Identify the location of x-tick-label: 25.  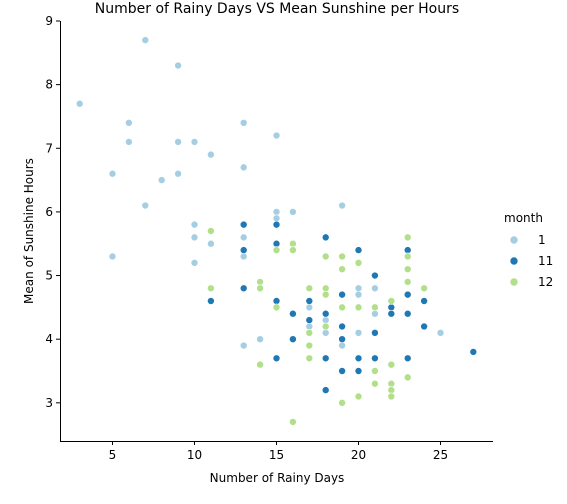
(440, 455).